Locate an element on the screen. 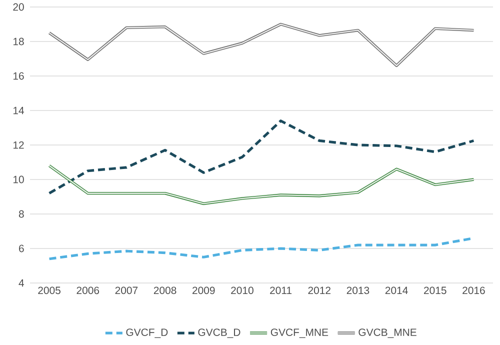 The image size is (500, 345). y-tick-label: 20 is located at coordinates (18, 7).